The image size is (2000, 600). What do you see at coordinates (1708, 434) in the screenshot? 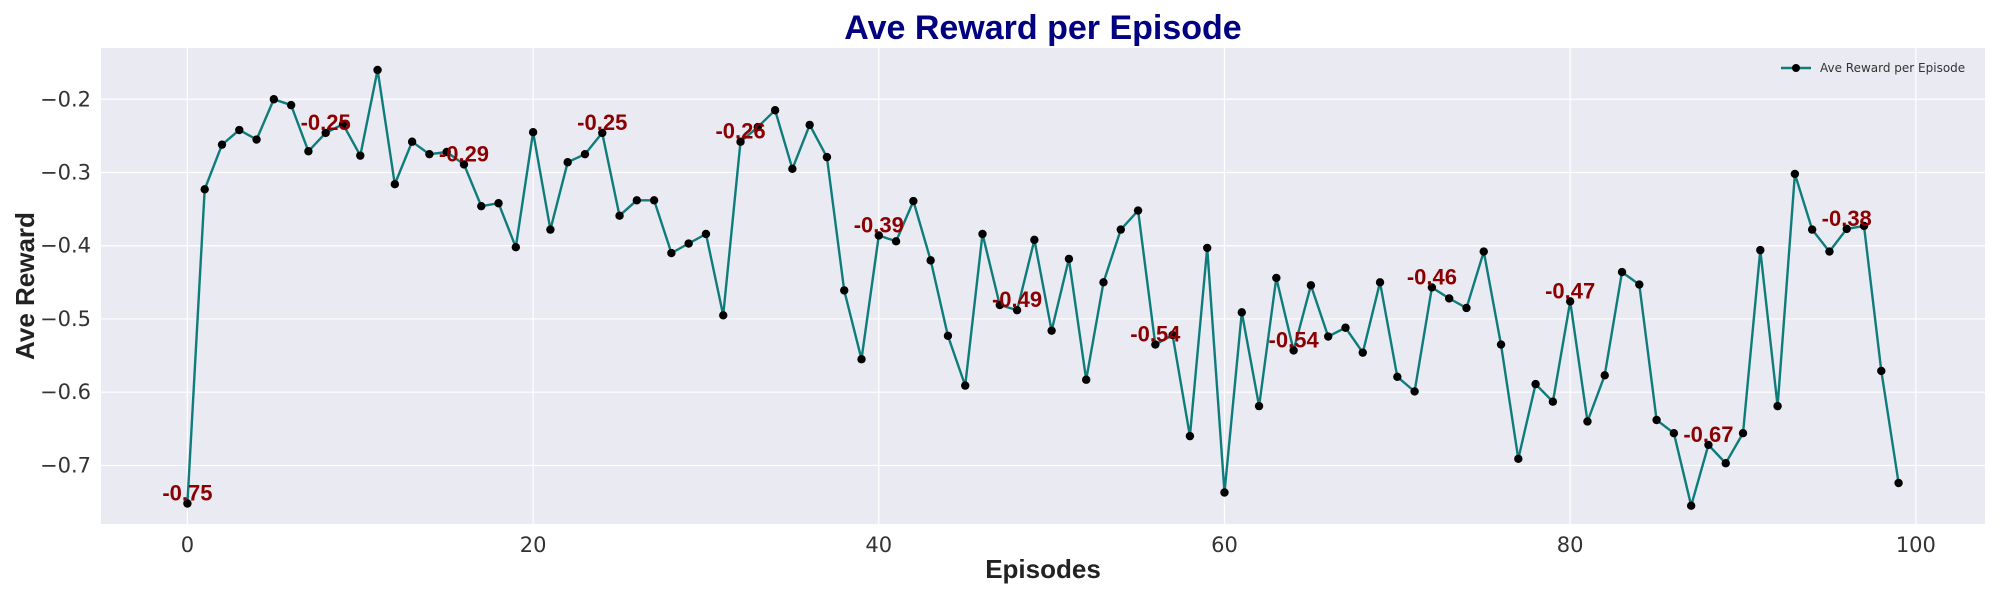
I see `value-annotation: -0.67` at bounding box center [1708, 434].